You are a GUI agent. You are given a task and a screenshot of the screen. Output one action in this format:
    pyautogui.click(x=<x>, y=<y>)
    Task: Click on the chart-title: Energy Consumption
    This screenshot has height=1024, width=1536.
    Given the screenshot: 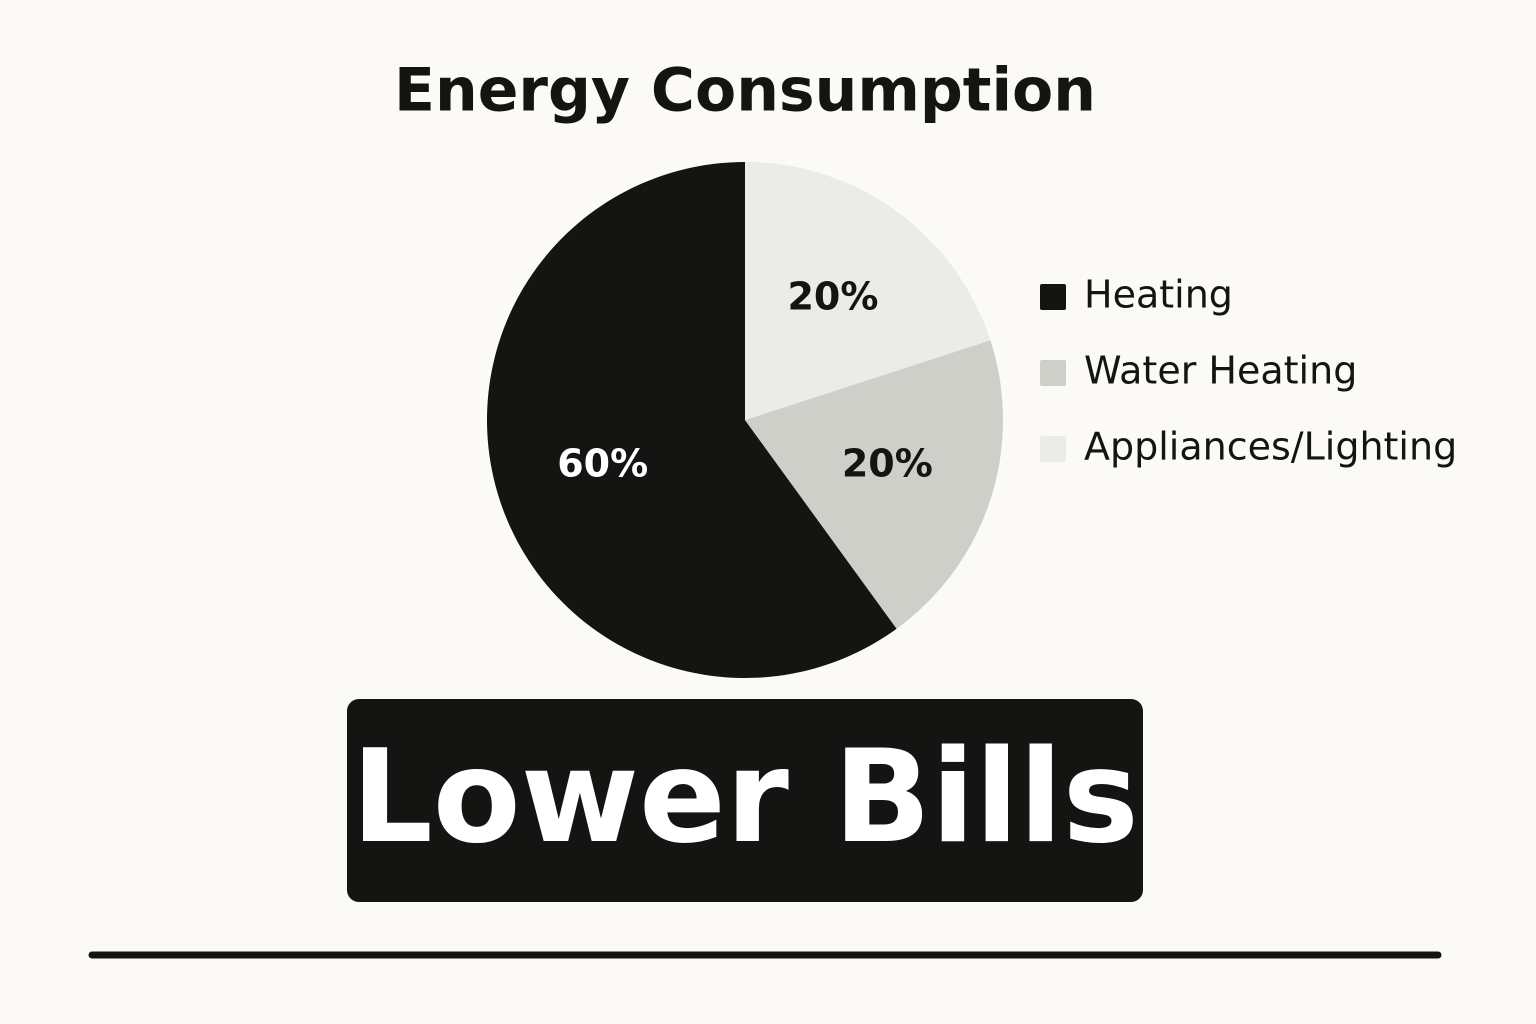 What is the action you would take?
    pyautogui.click(x=745, y=91)
    